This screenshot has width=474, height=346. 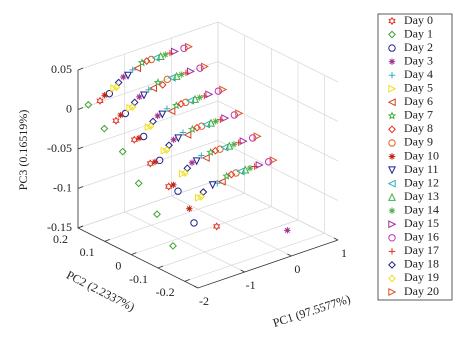 What do you see at coordinates (418, 60) in the screenshot?
I see `legend-label: Day 3` at bounding box center [418, 60].